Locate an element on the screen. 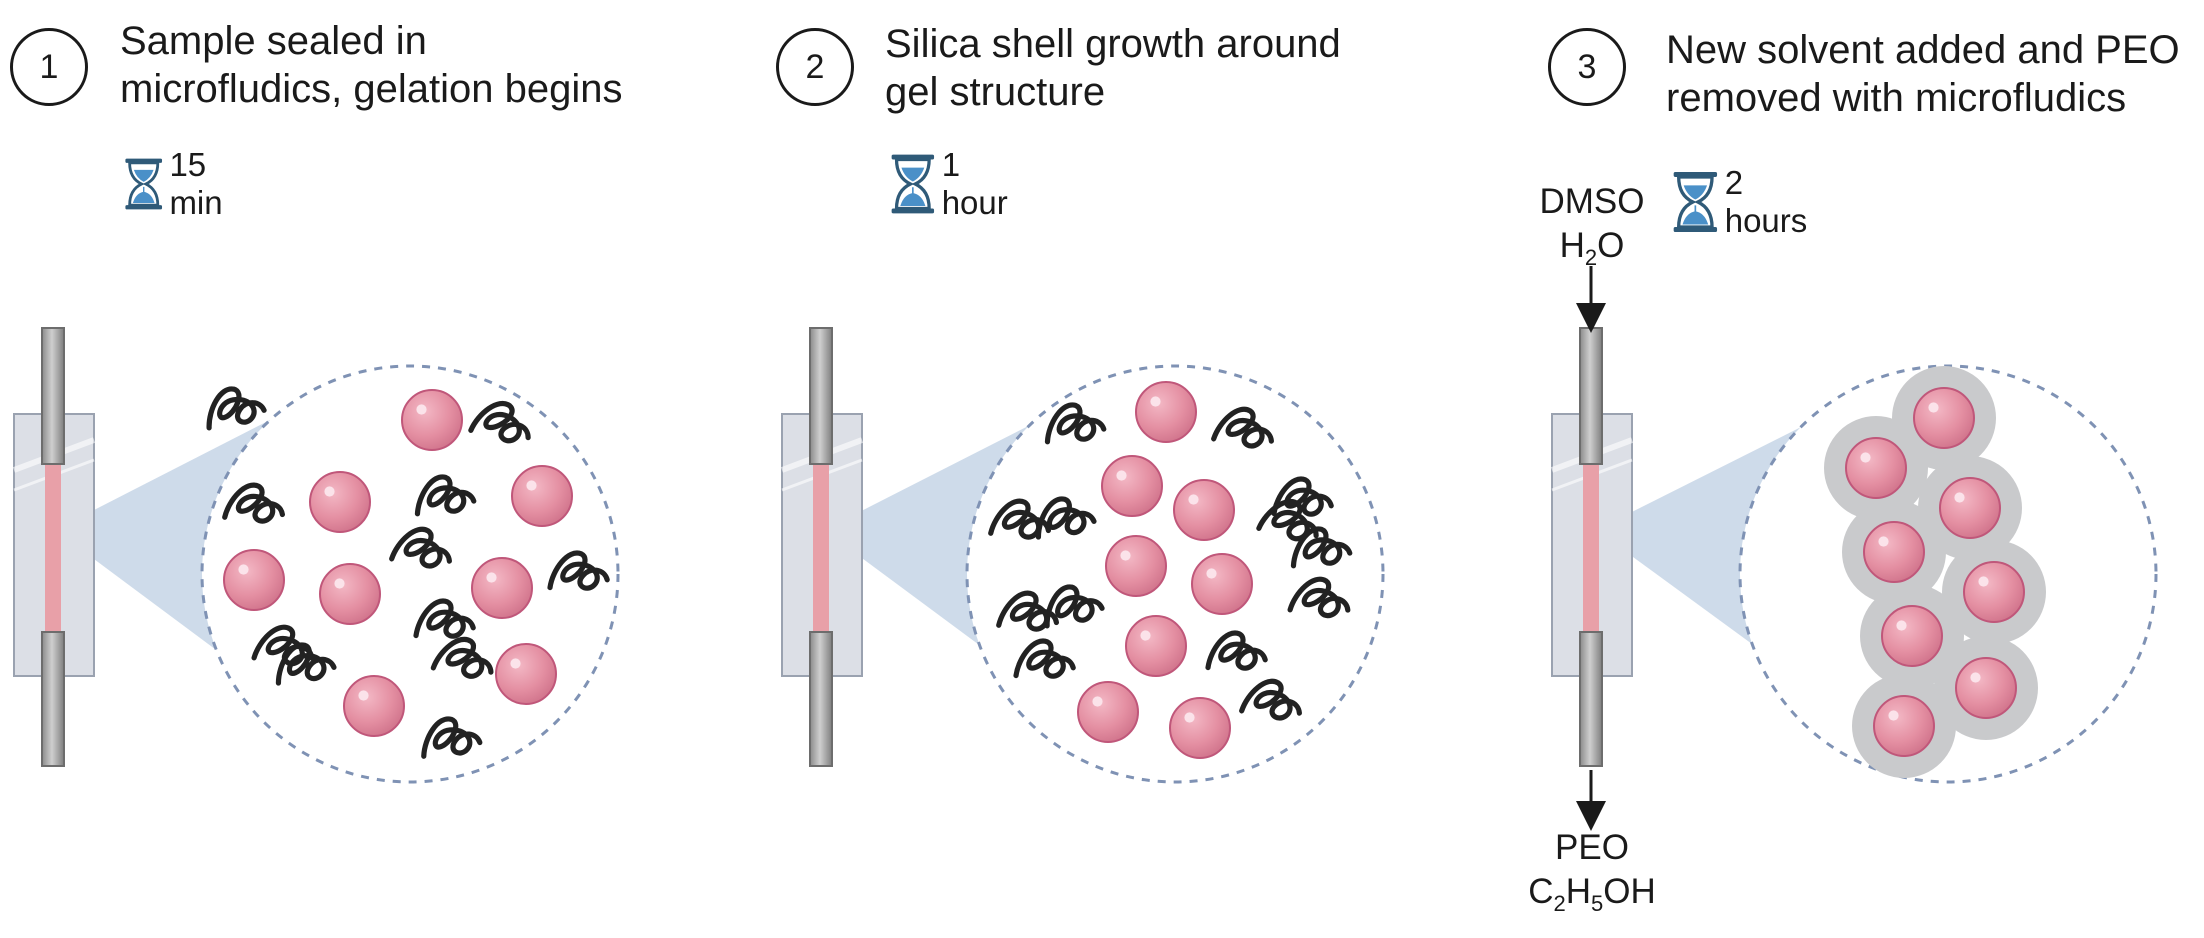 The width and height of the screenshot is (2204, 938). step-title-line: Sample sealed in is located at coordinates (273, 41).